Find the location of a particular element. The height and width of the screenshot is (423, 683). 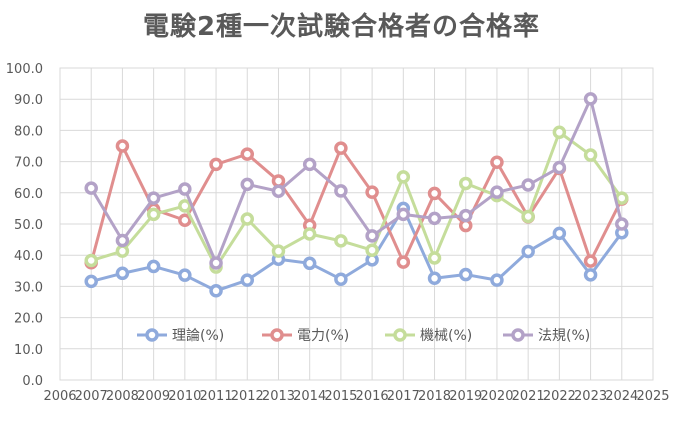

x-tick-label: 2024 is located at coordinates (621, 396).